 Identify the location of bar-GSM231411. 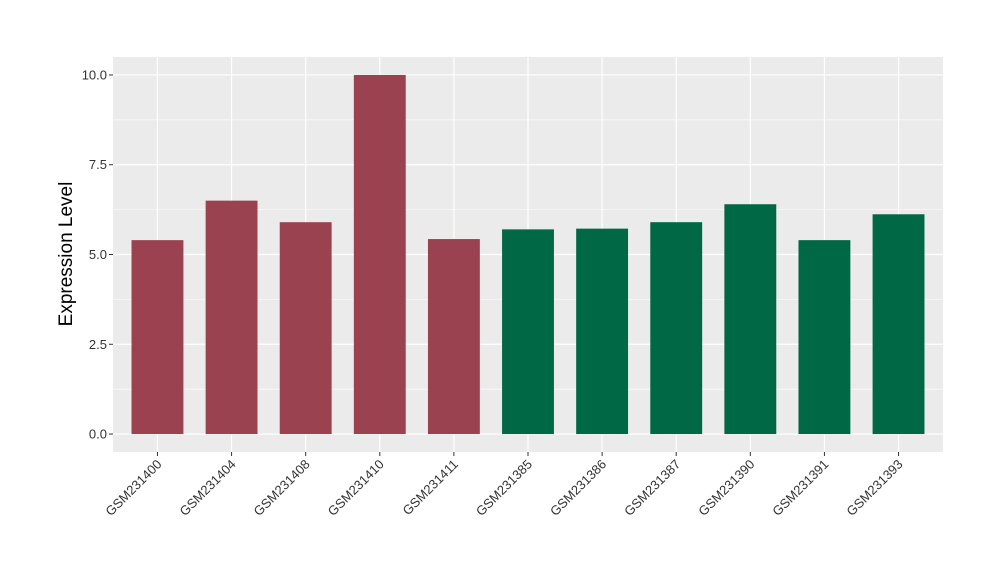
(453, 337).